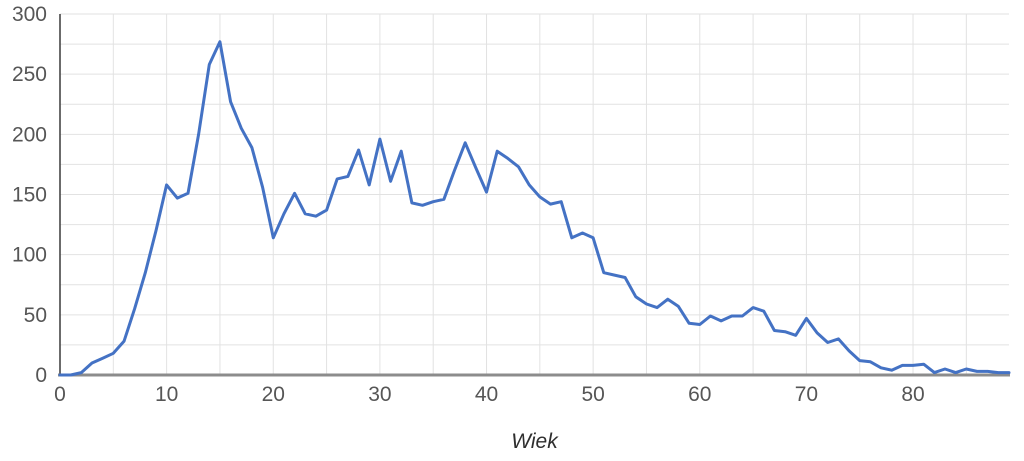 The height and width of the screenshot is (461, 1024). Describe the element at coordinates (29, 195) in the screenshot. I see `y-tick-label: 150` at that location.